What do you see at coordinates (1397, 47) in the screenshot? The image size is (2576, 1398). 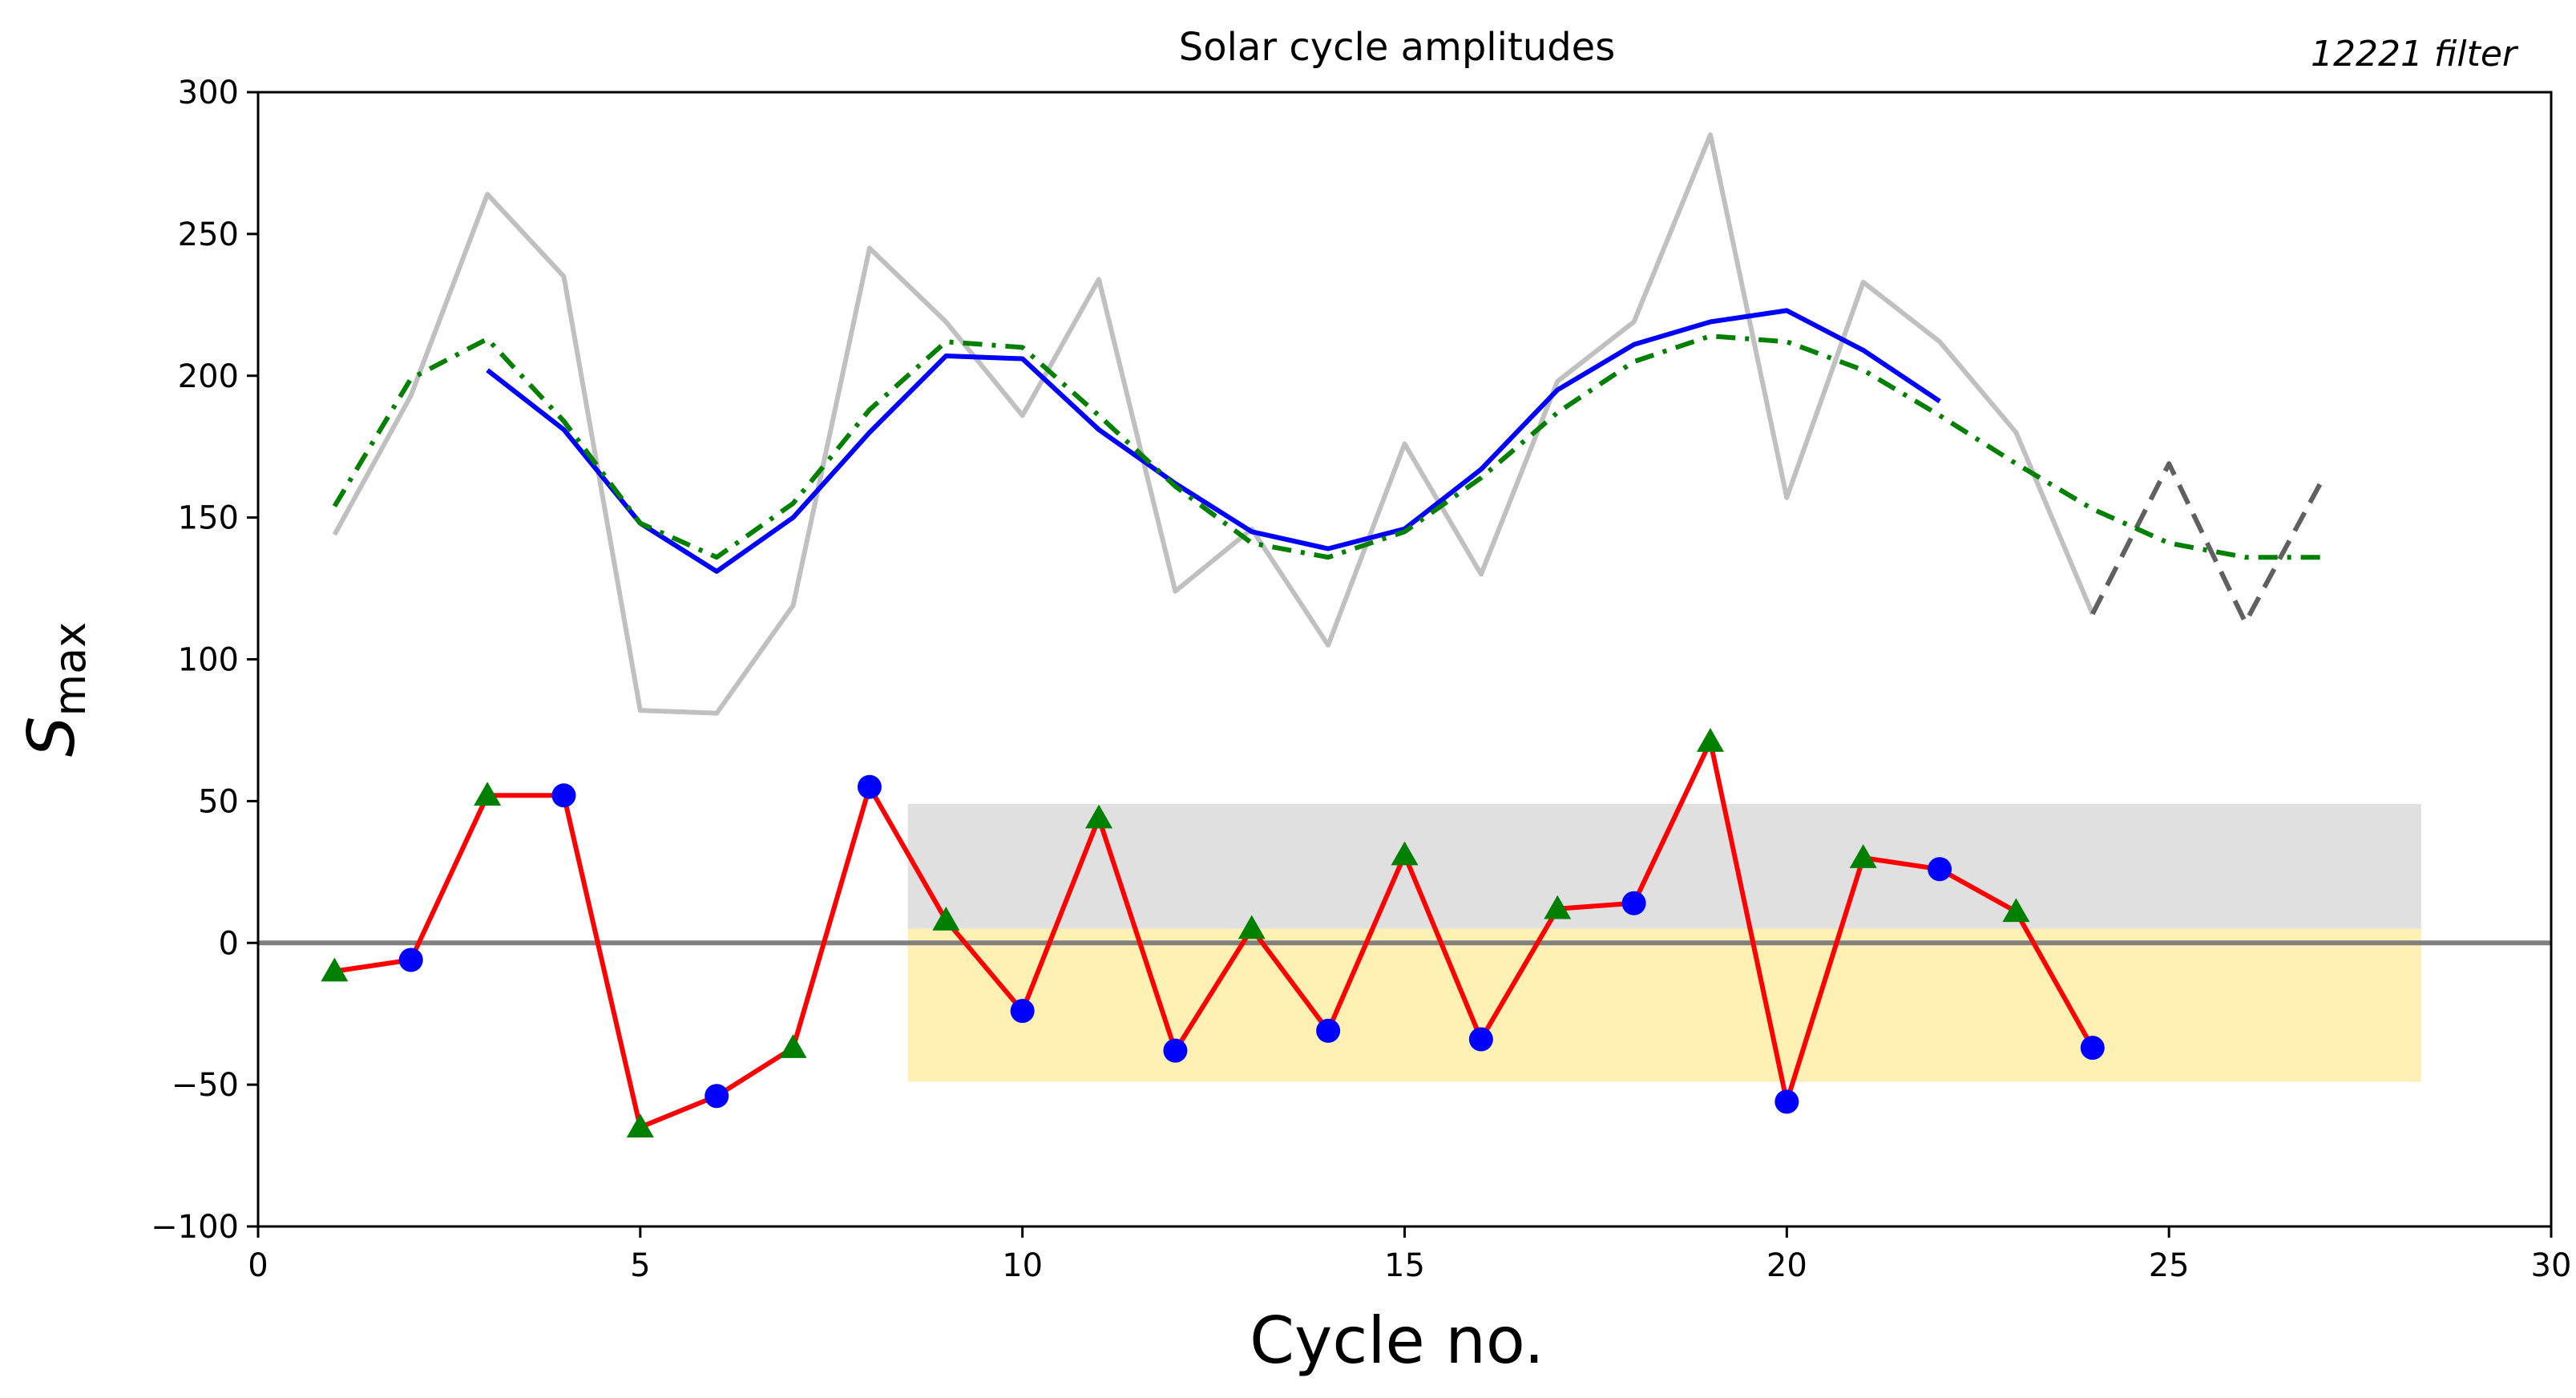 I see `chart-title: Solar cycle amplitudes` at bounding box center [1397, 47].